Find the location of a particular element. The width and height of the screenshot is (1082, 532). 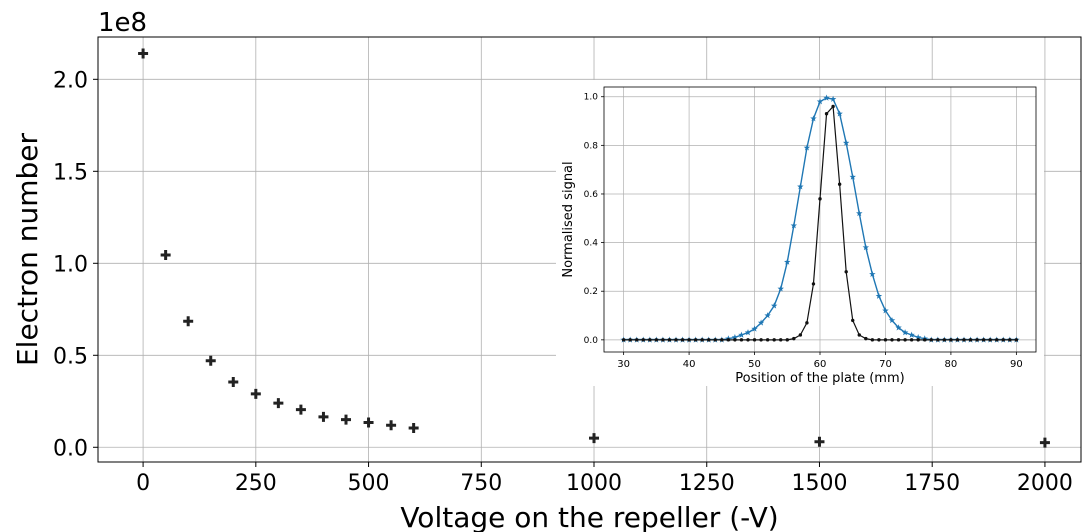

inset-x-tick-label: 80 is located at coordinates (951, 364).